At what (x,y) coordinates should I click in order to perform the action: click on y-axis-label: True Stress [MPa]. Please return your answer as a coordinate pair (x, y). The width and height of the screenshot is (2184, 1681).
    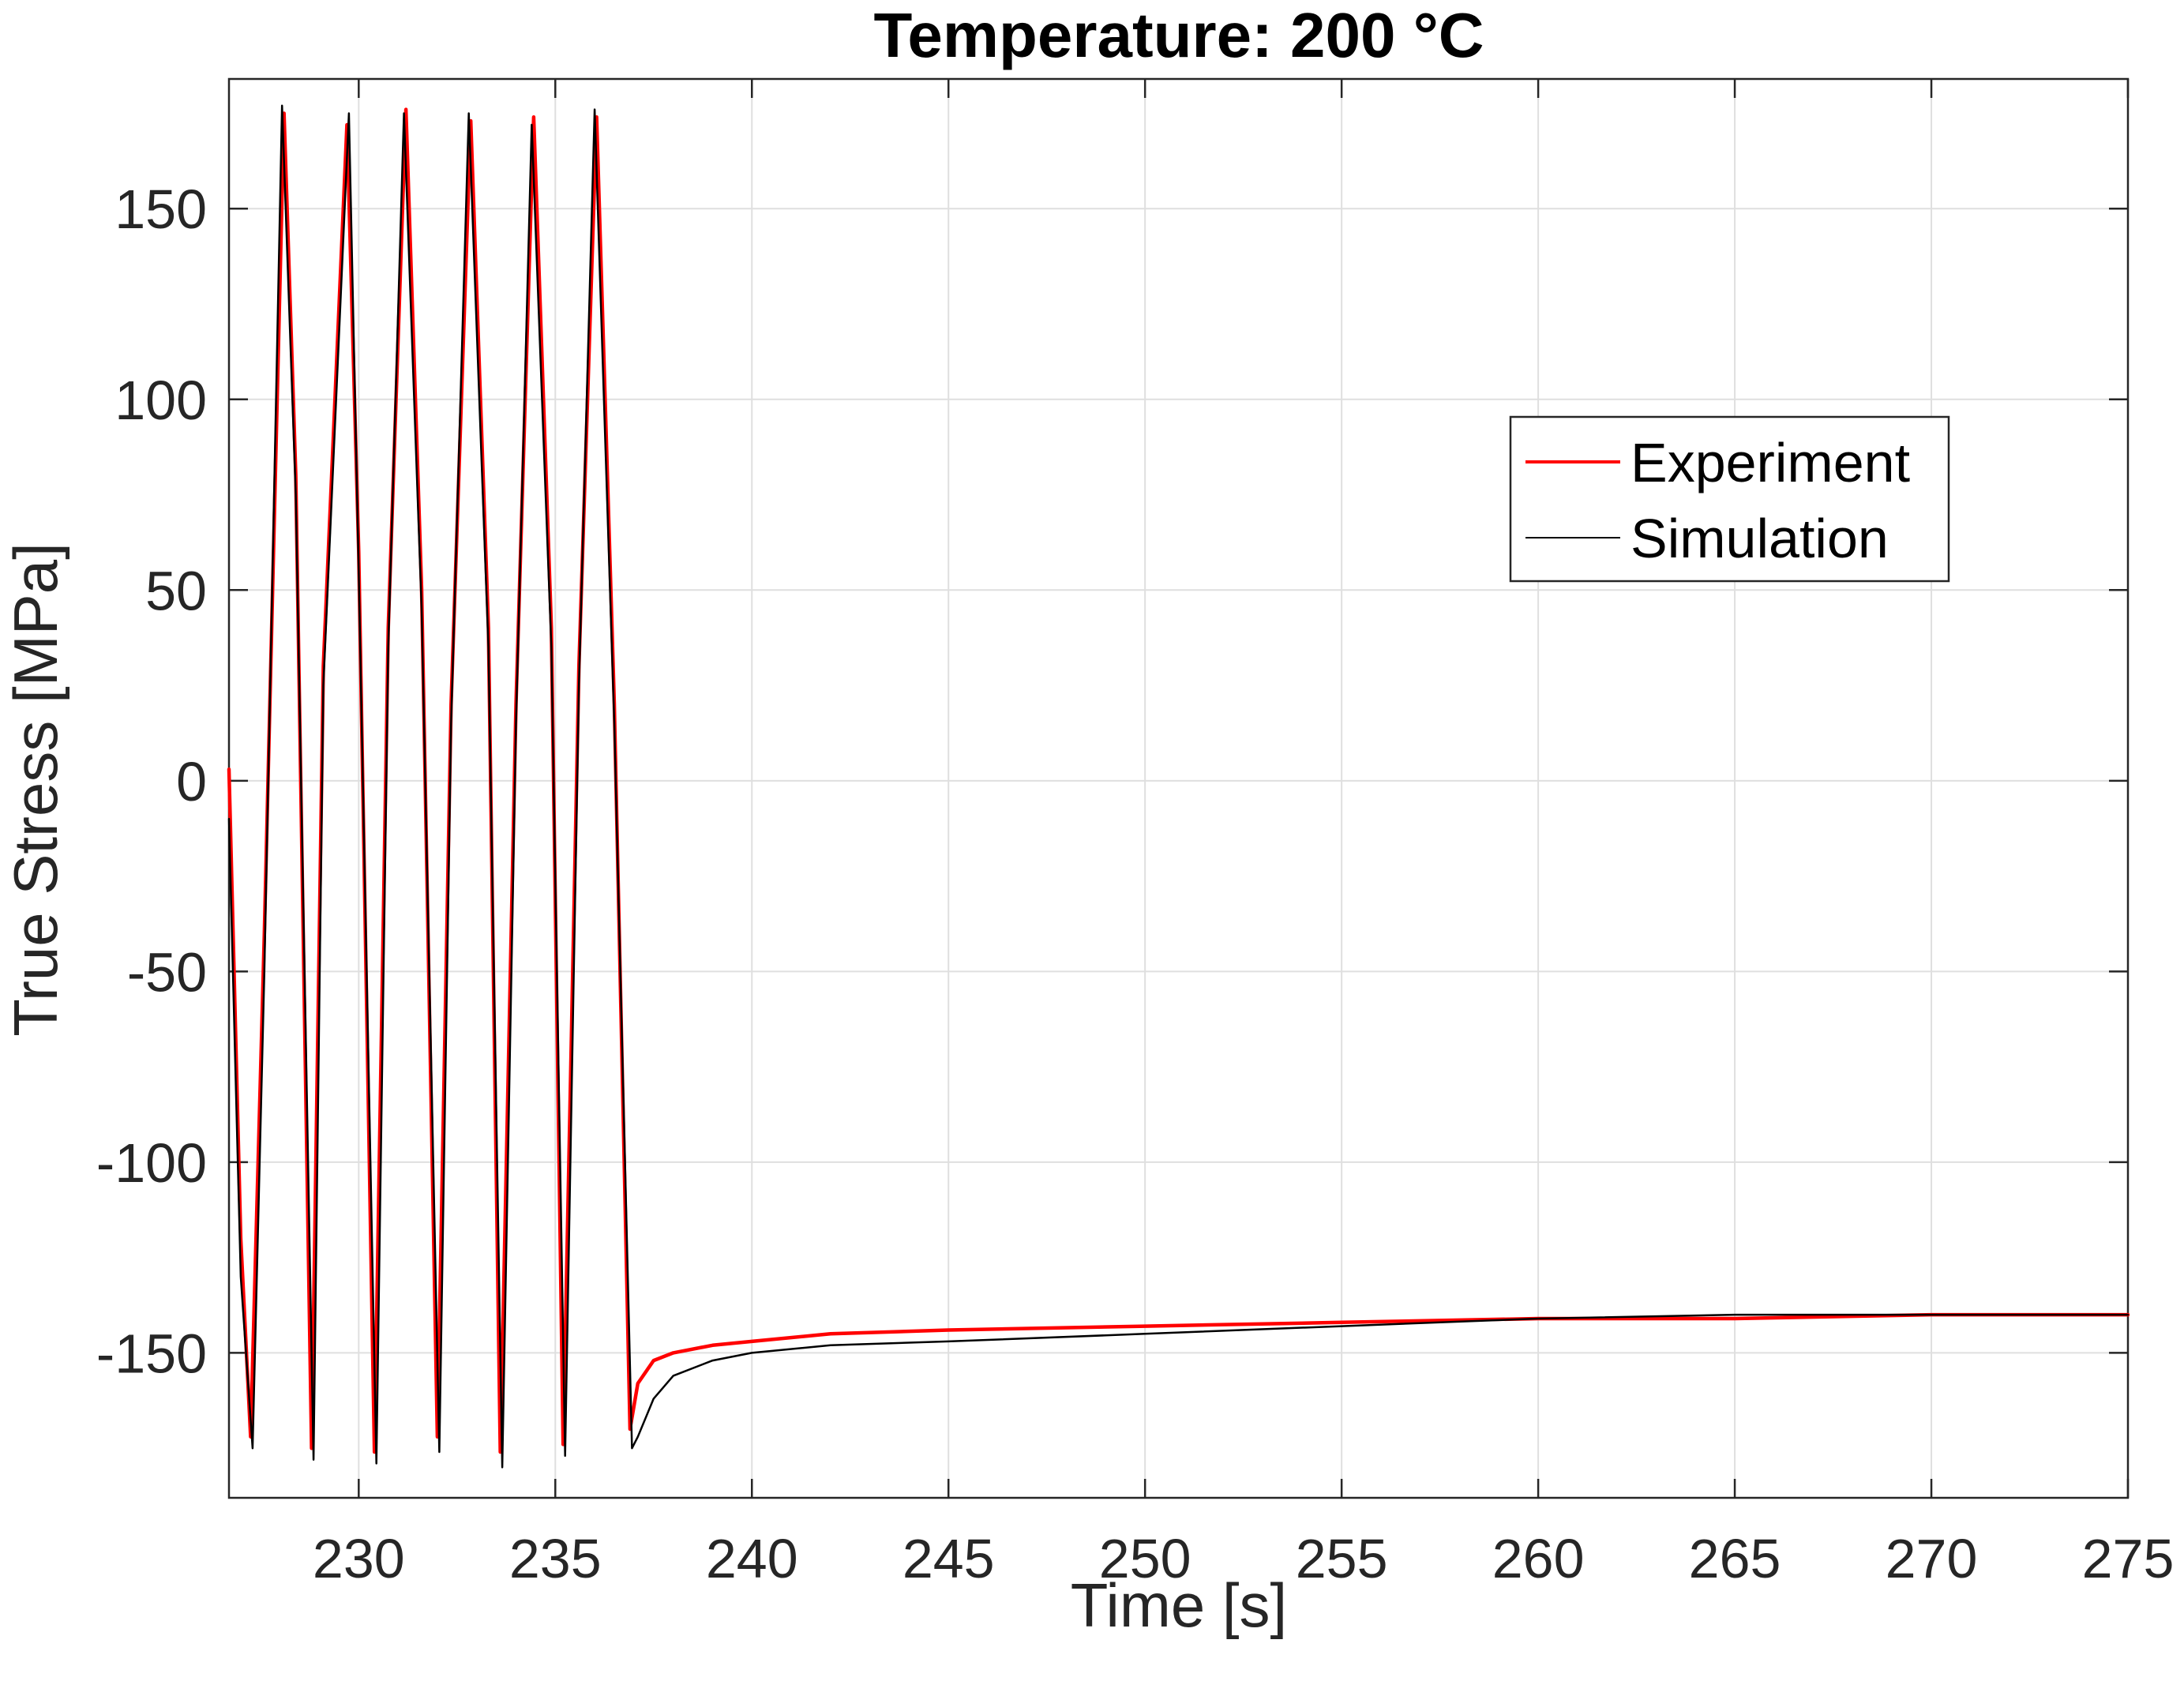
    Looking at the image, I should click on (35, 789).